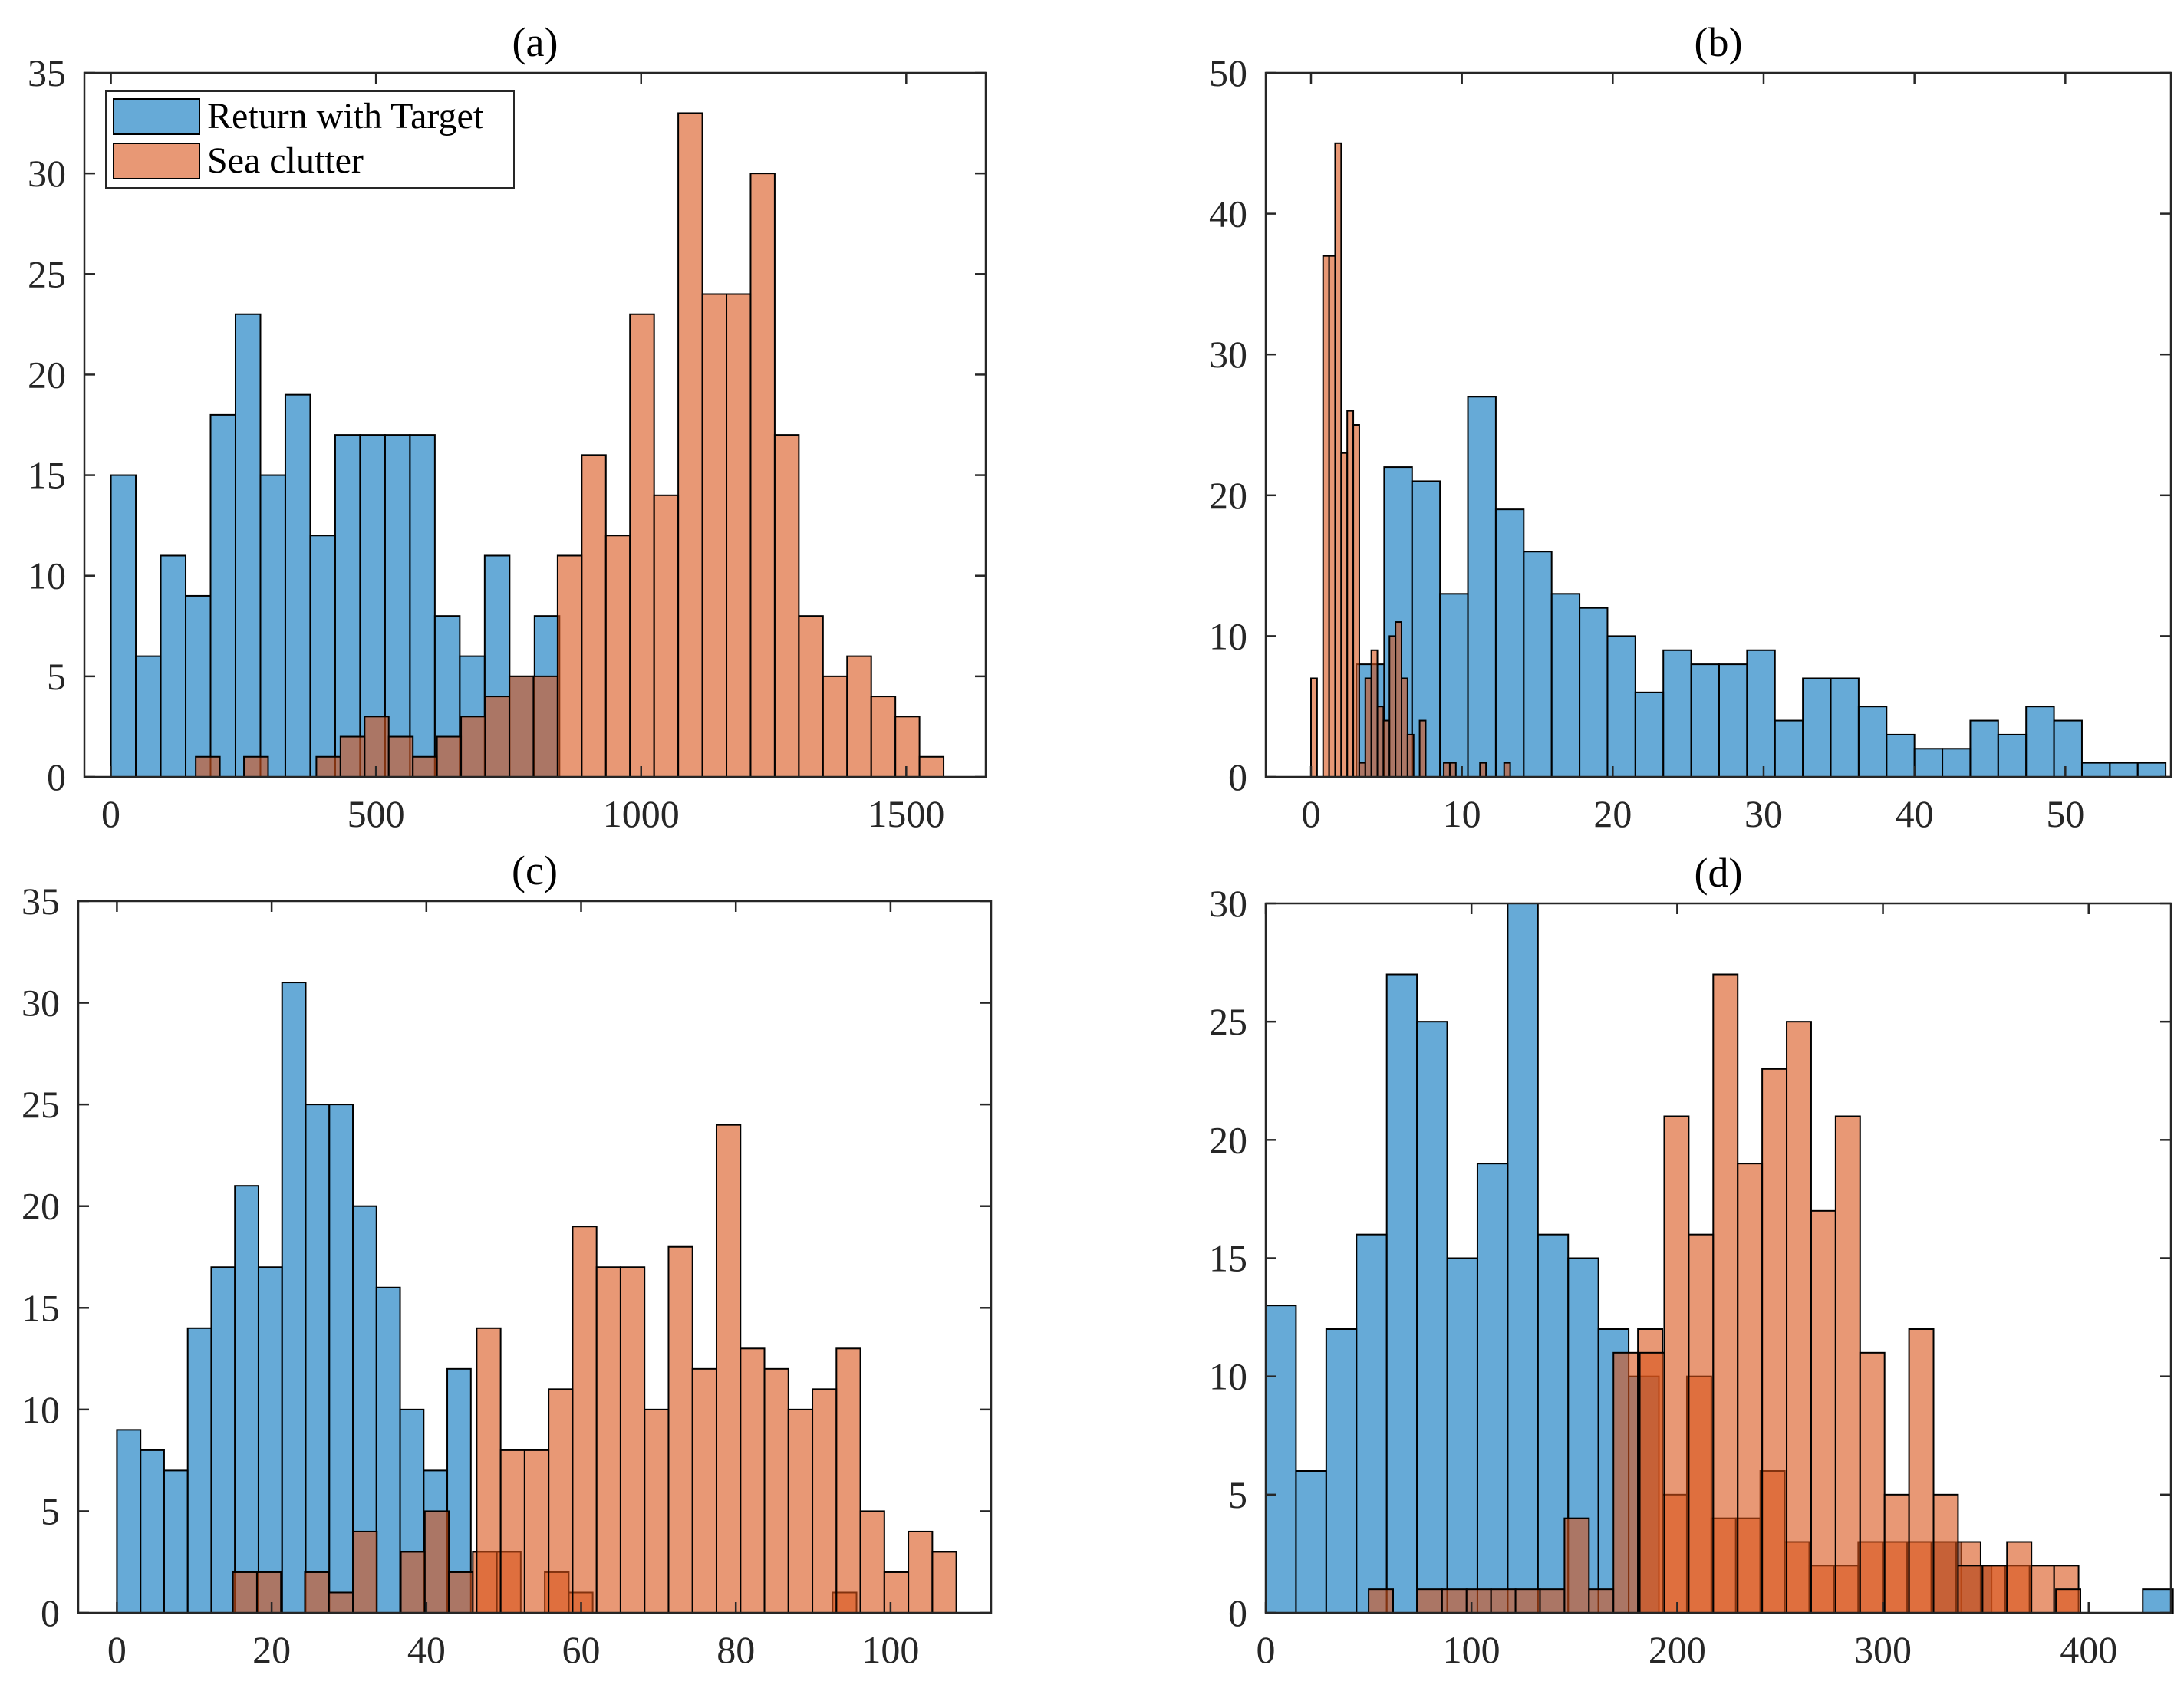 The image size is (2184, 1688). I want to click on panel-title-b: (b), so click(1719, 42).